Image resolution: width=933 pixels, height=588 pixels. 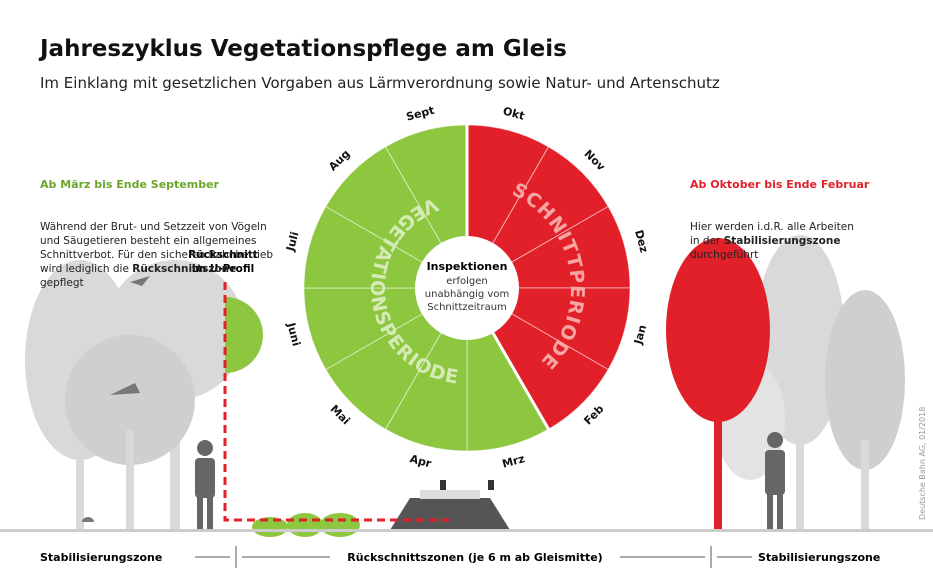 What do you see at coordinates (513, 461) in the screenshot?
I see `month-label: Mrz` at bounding box center [513, 461].